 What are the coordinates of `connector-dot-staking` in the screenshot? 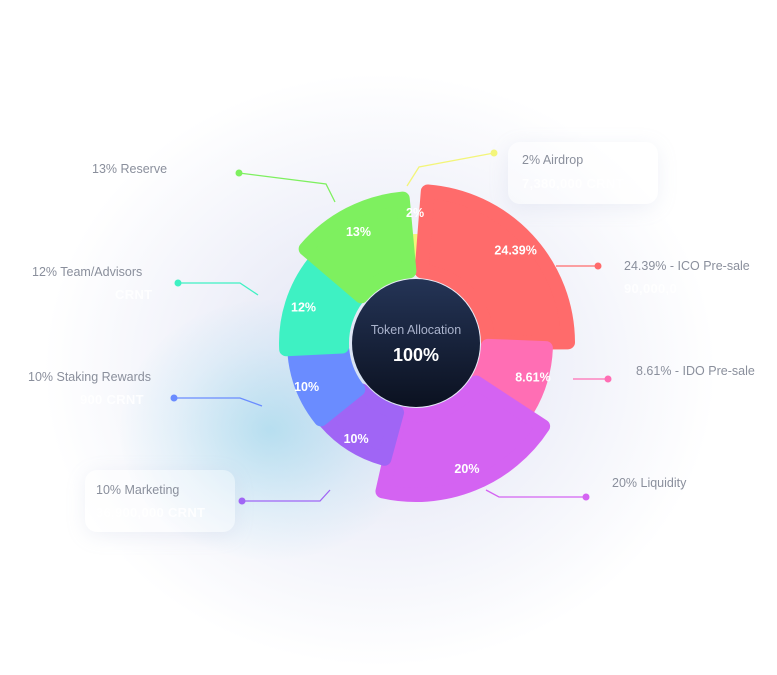 It's located at (174, 398).